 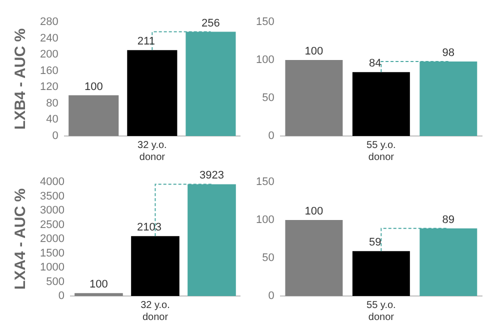 I want to click on y-axis-title: LXB4 - AUC %, so click(x=21, y=79).